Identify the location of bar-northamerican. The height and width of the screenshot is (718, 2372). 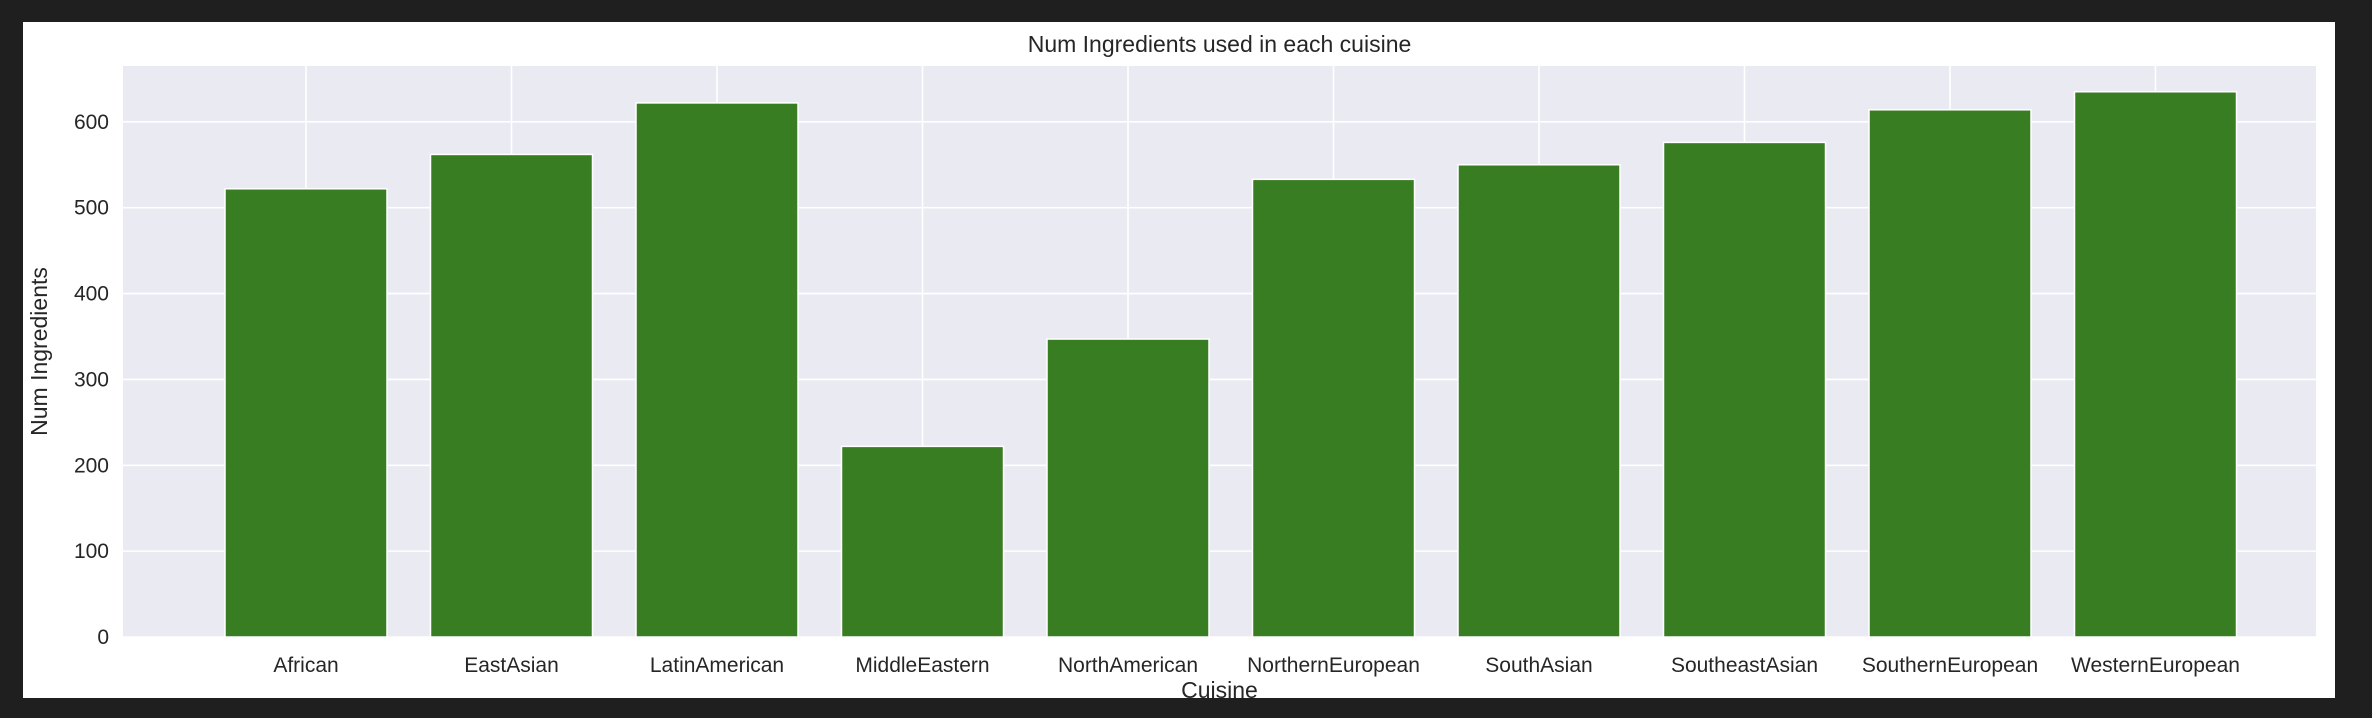
(1128, 488).